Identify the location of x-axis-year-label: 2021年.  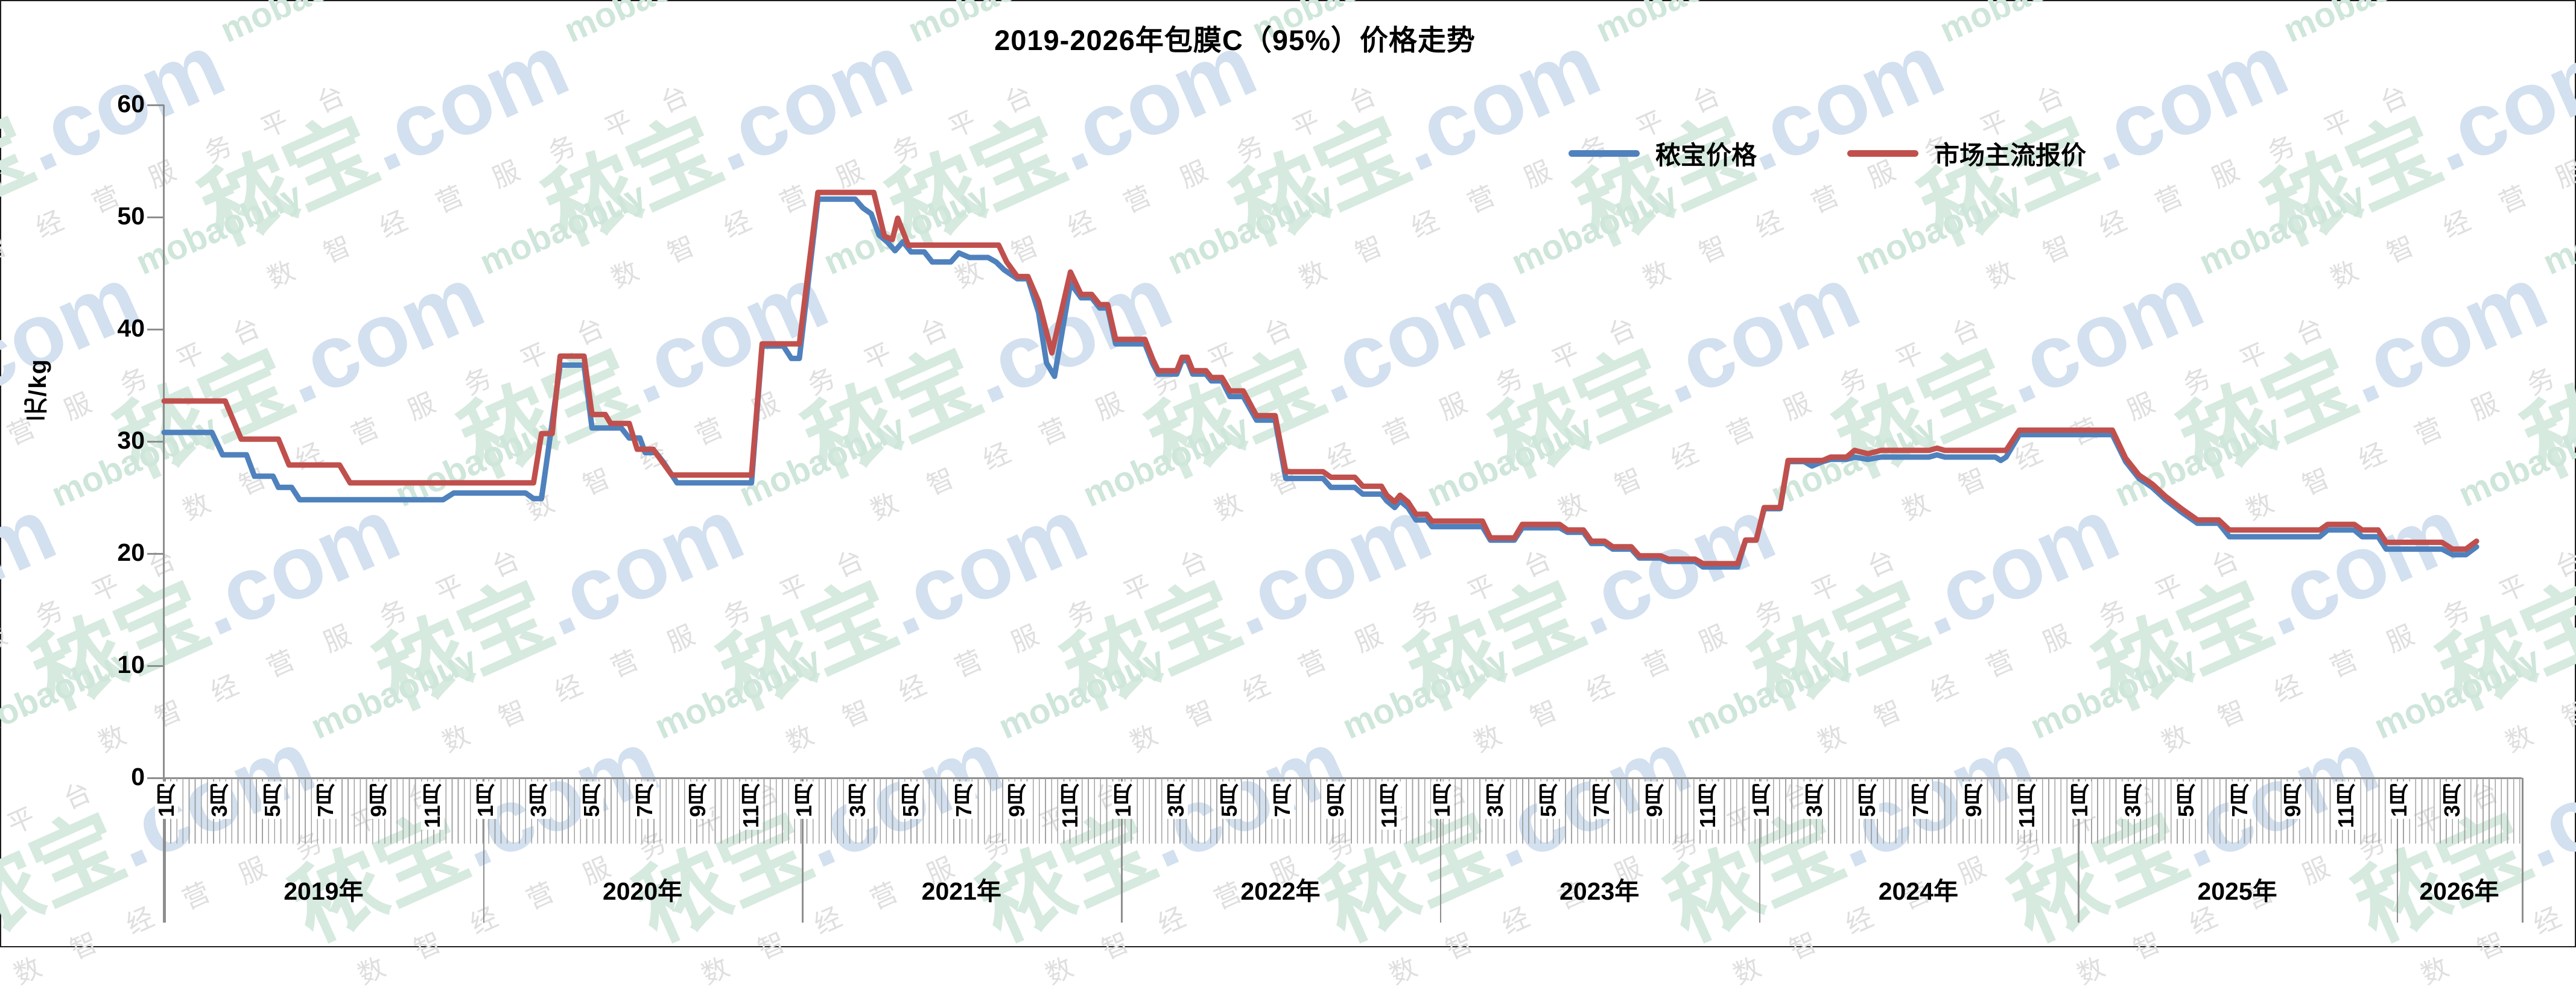
(961, 891).